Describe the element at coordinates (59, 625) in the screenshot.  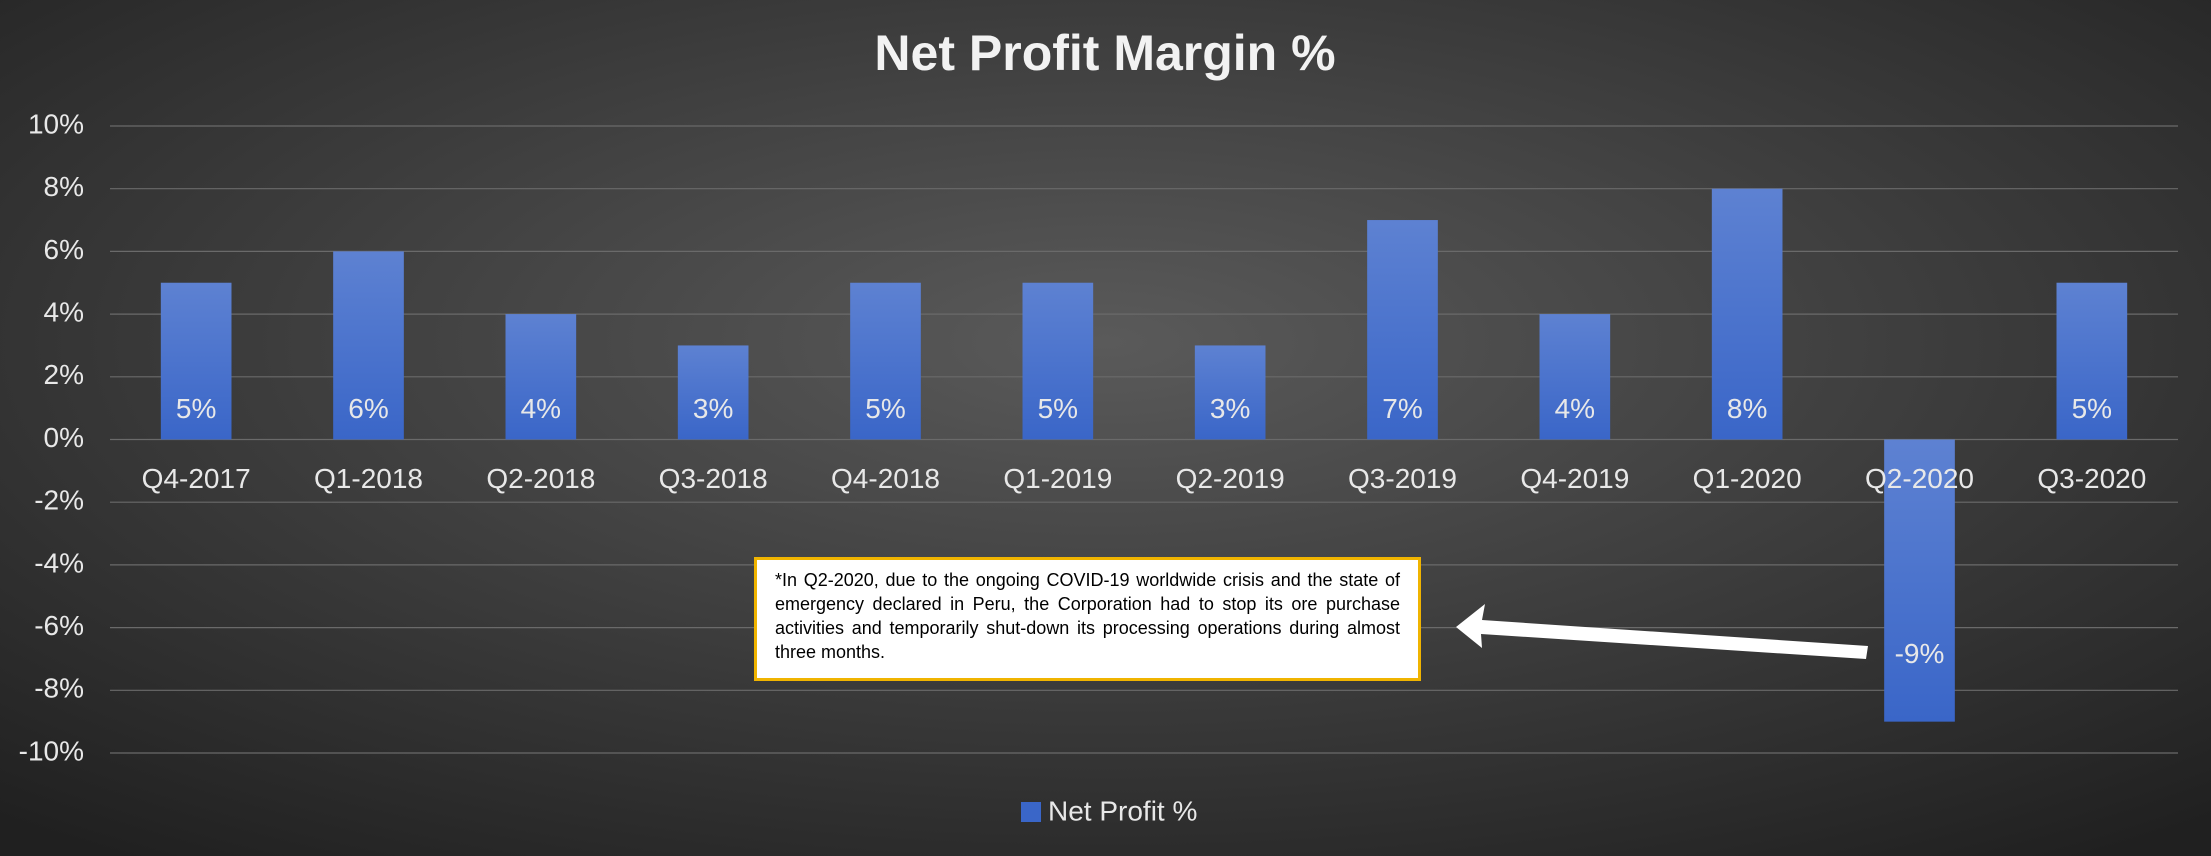
I see `y-tick-label: -6%` at that location.